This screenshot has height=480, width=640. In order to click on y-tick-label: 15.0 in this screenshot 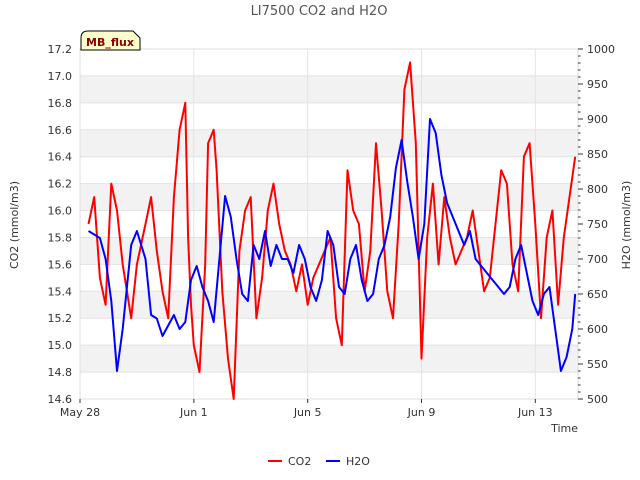, I will do `click(60, 345)`.